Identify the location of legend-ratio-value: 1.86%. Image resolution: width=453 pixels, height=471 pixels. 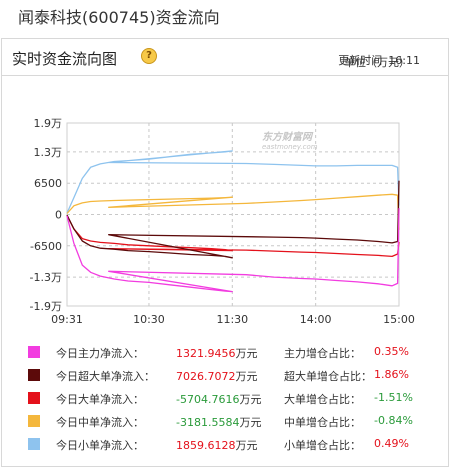
(391, 374).